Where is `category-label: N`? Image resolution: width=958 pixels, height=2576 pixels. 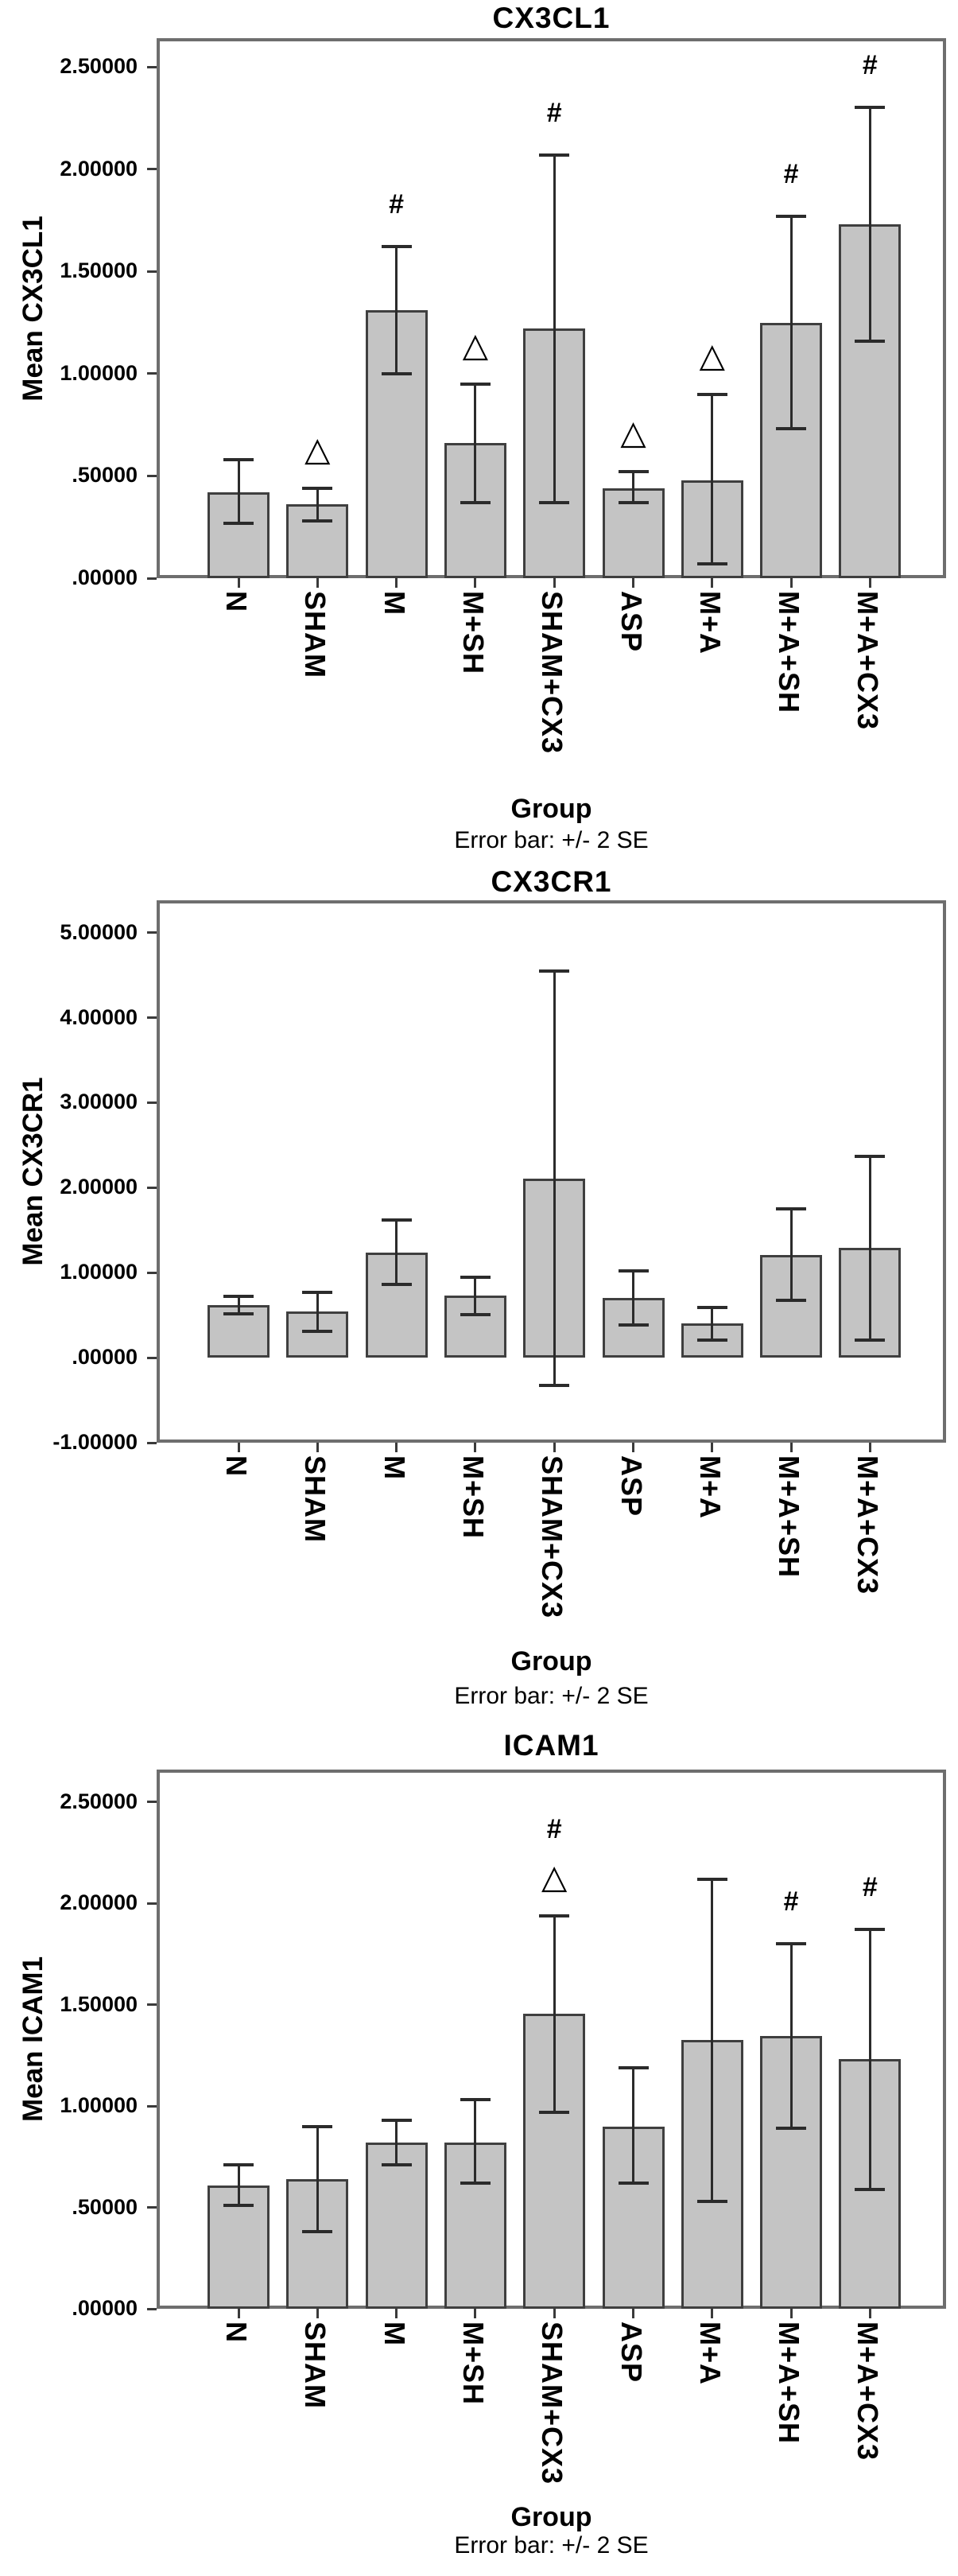
category-label: N is located at coordinates (236, 1466).